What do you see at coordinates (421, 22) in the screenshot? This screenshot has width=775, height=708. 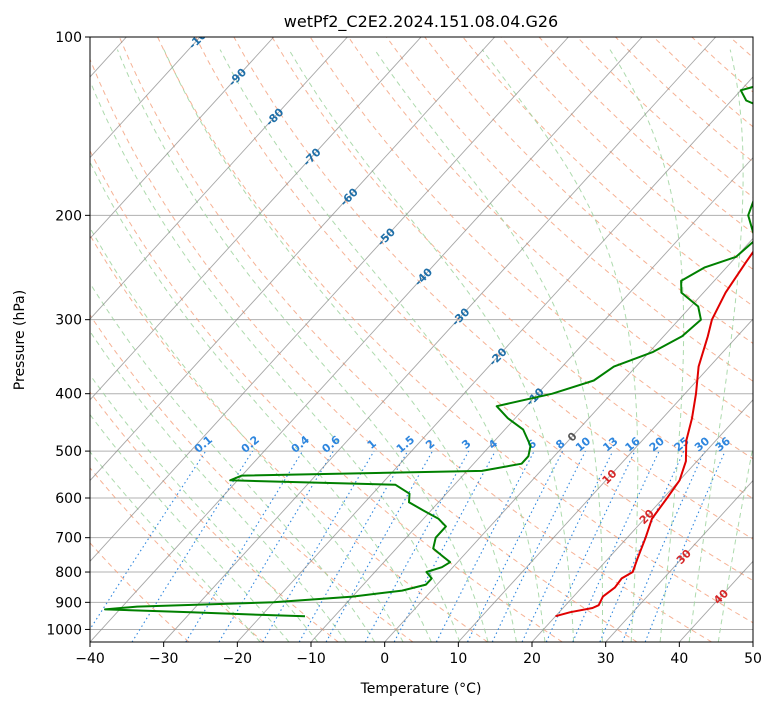 I see `chart-title: wetPf2_C2E2.2024.151.08.04.G26` at bounding box center [421, 22].